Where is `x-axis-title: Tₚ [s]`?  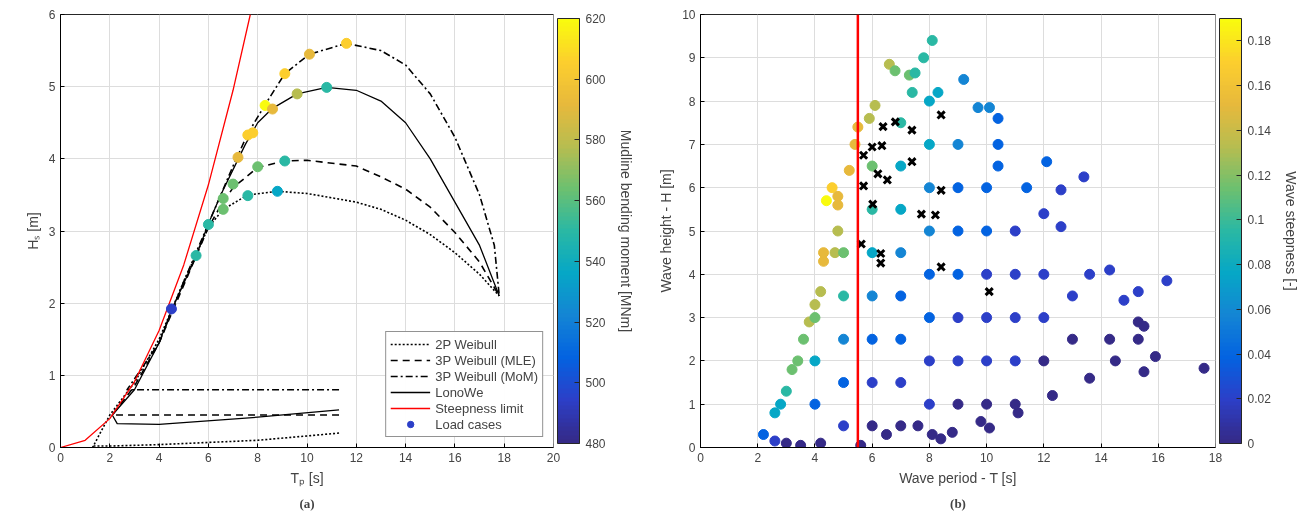
x-axis-title: Tₚ [s] is located at coordinates (307, 478).